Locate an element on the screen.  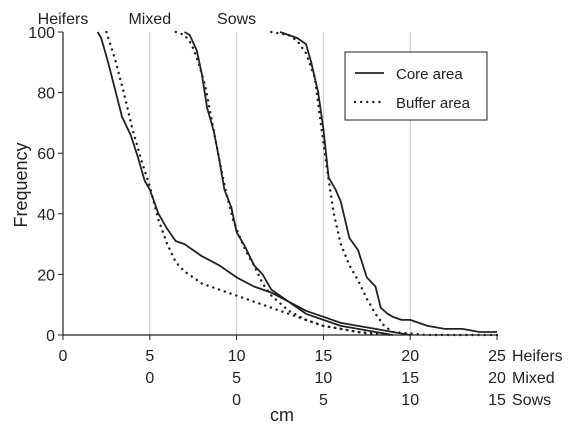
x-tick-label-sows: 15 is located at coordinates (497, 400).